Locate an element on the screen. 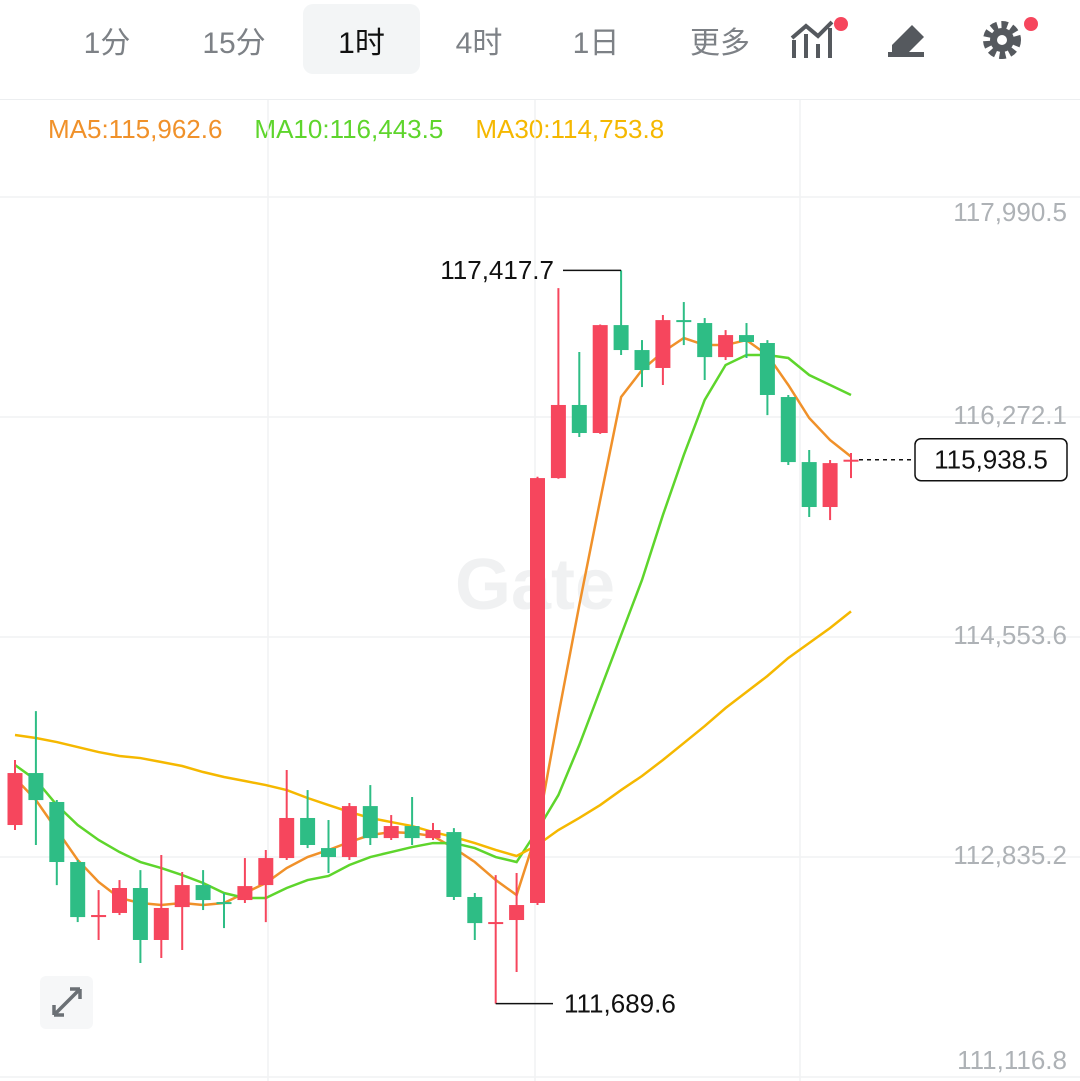 The height and width of the screenshot is (1081, 1080). last-price-box is located at coordinates (991, 459).